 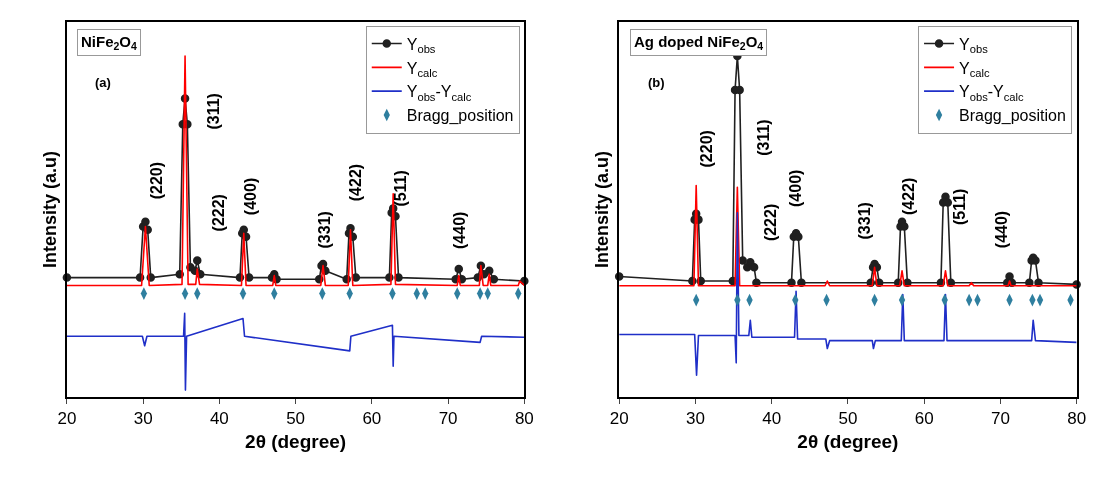 What do you see at coordinates (109, 43) in the screenshot?
I see `text: NiFe$_{2}$O$_{4}$` at bounding box center [109, 43].